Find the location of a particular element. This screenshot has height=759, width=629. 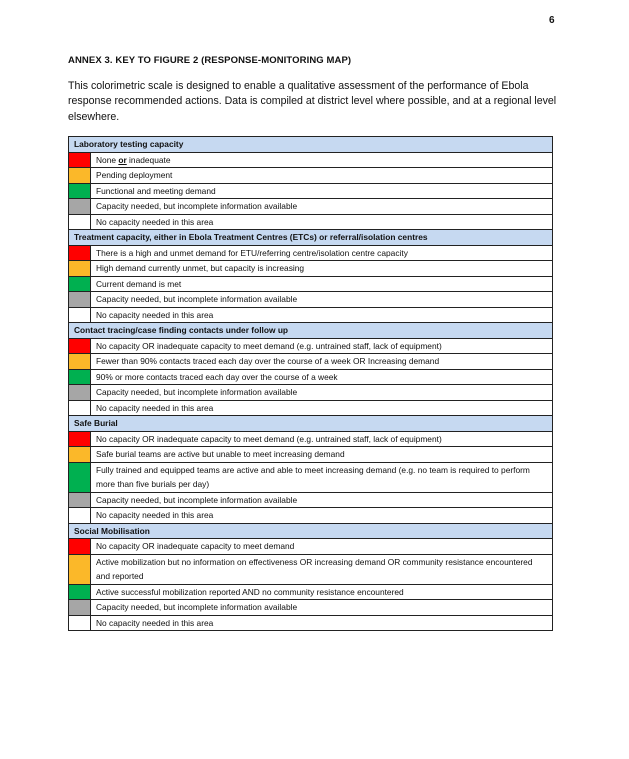

section-heading: Laboratory testing capacity is located at coordinates (310, 144).